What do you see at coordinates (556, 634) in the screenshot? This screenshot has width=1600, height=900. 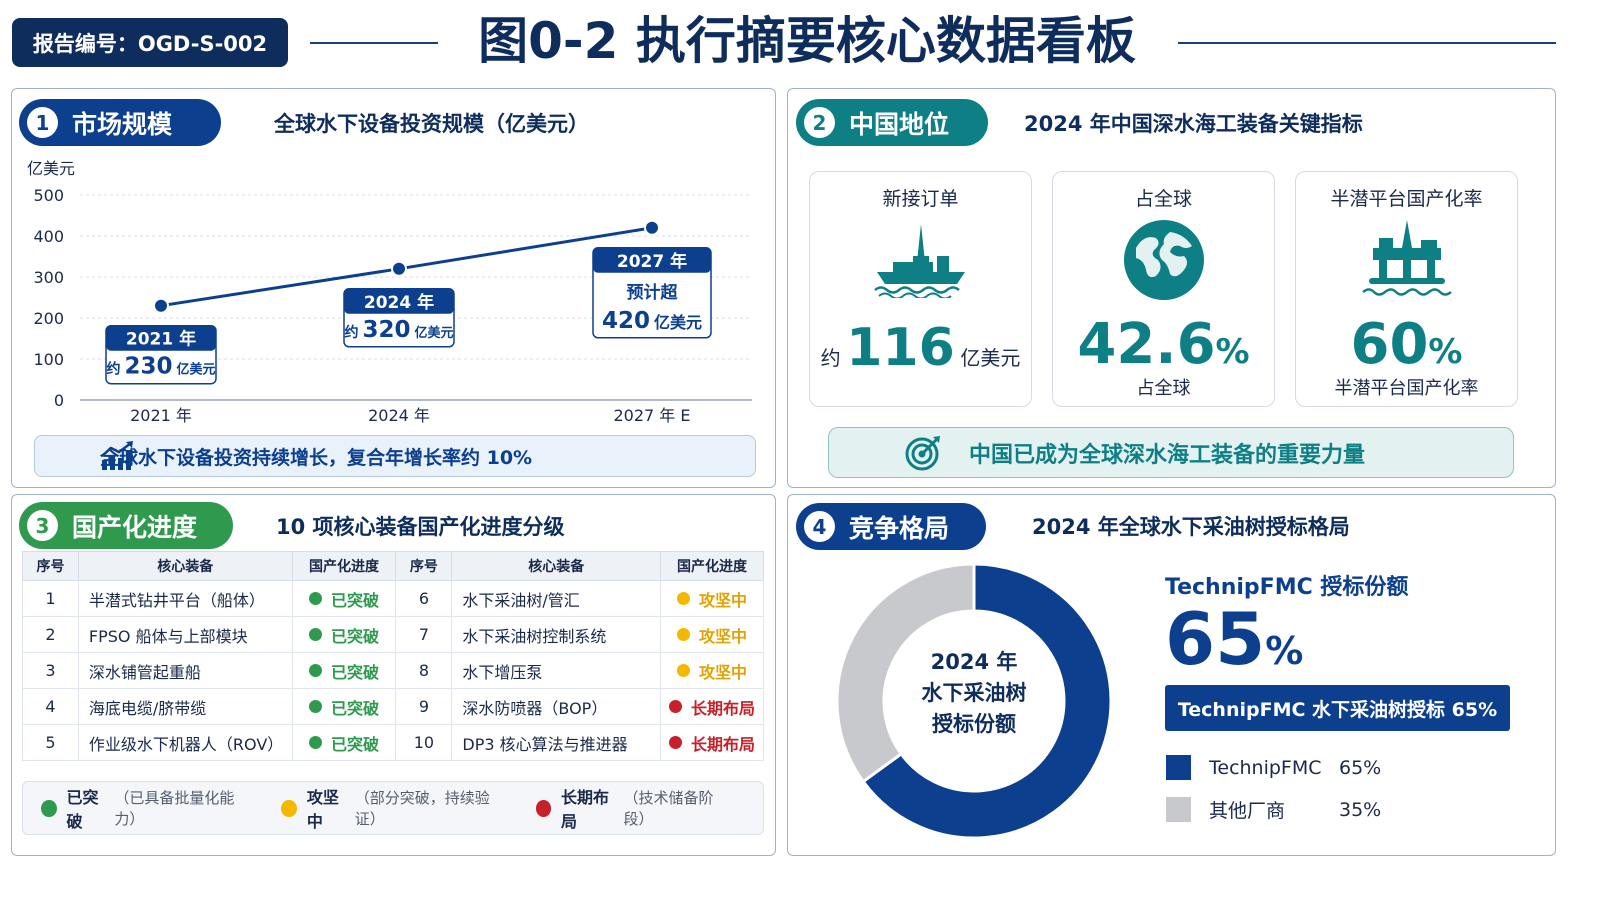 I see `equipment-name: 水下采油树控制系统` at bounding box center [556, 634].